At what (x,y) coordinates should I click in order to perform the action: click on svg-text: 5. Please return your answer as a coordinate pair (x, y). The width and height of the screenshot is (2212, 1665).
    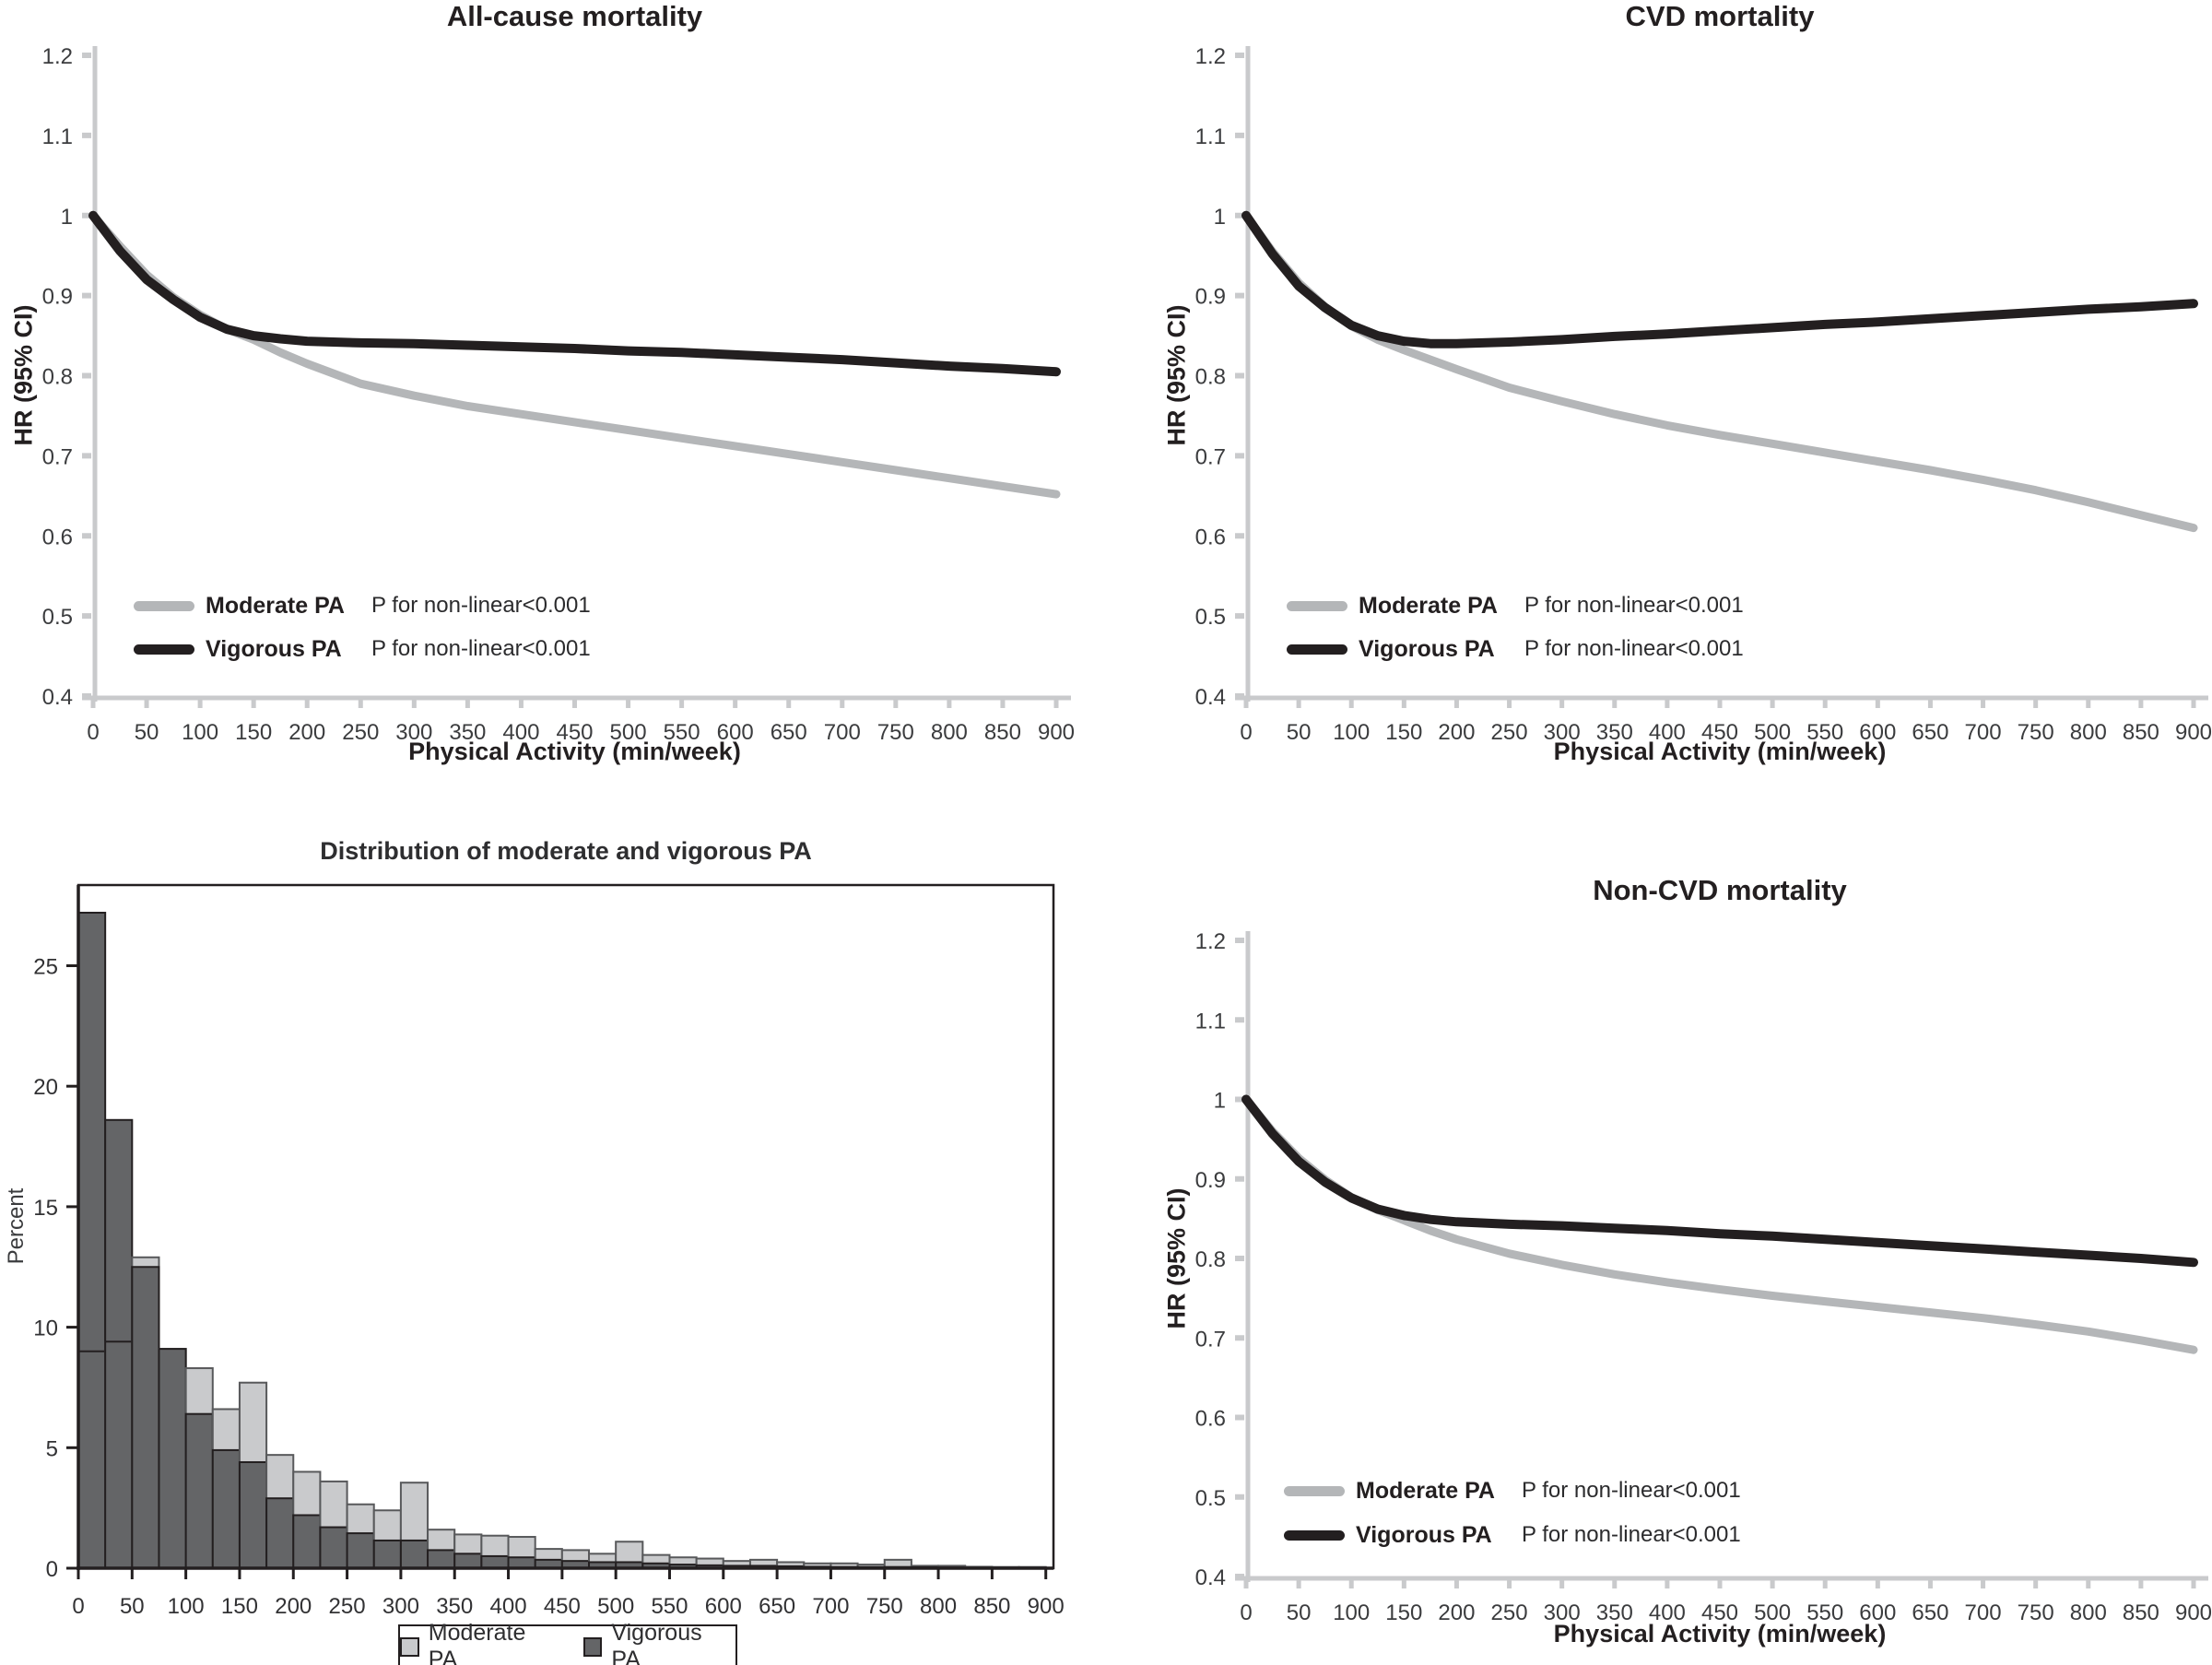
    Looking at the image, I should click on (52, 1448).